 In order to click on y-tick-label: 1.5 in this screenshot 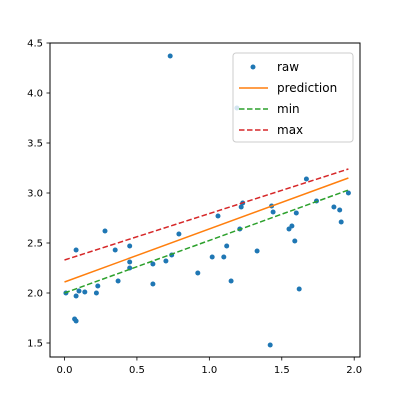, I will do `click(35, 344)`.